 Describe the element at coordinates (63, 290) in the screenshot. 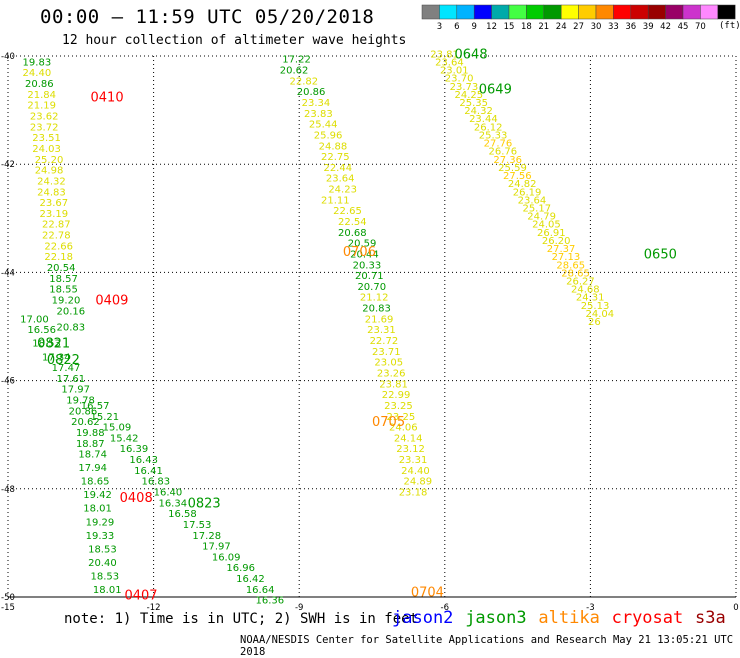

I see `data-point-label: 18.55` at that location.